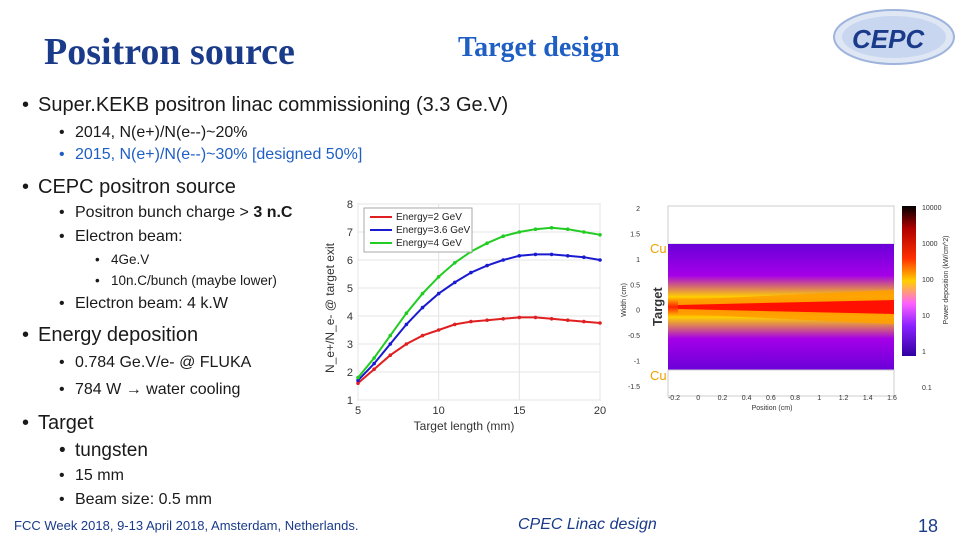 The image size is (960, 540). I want to click on heatmap-xtick-label: 0, so click(698, 398).